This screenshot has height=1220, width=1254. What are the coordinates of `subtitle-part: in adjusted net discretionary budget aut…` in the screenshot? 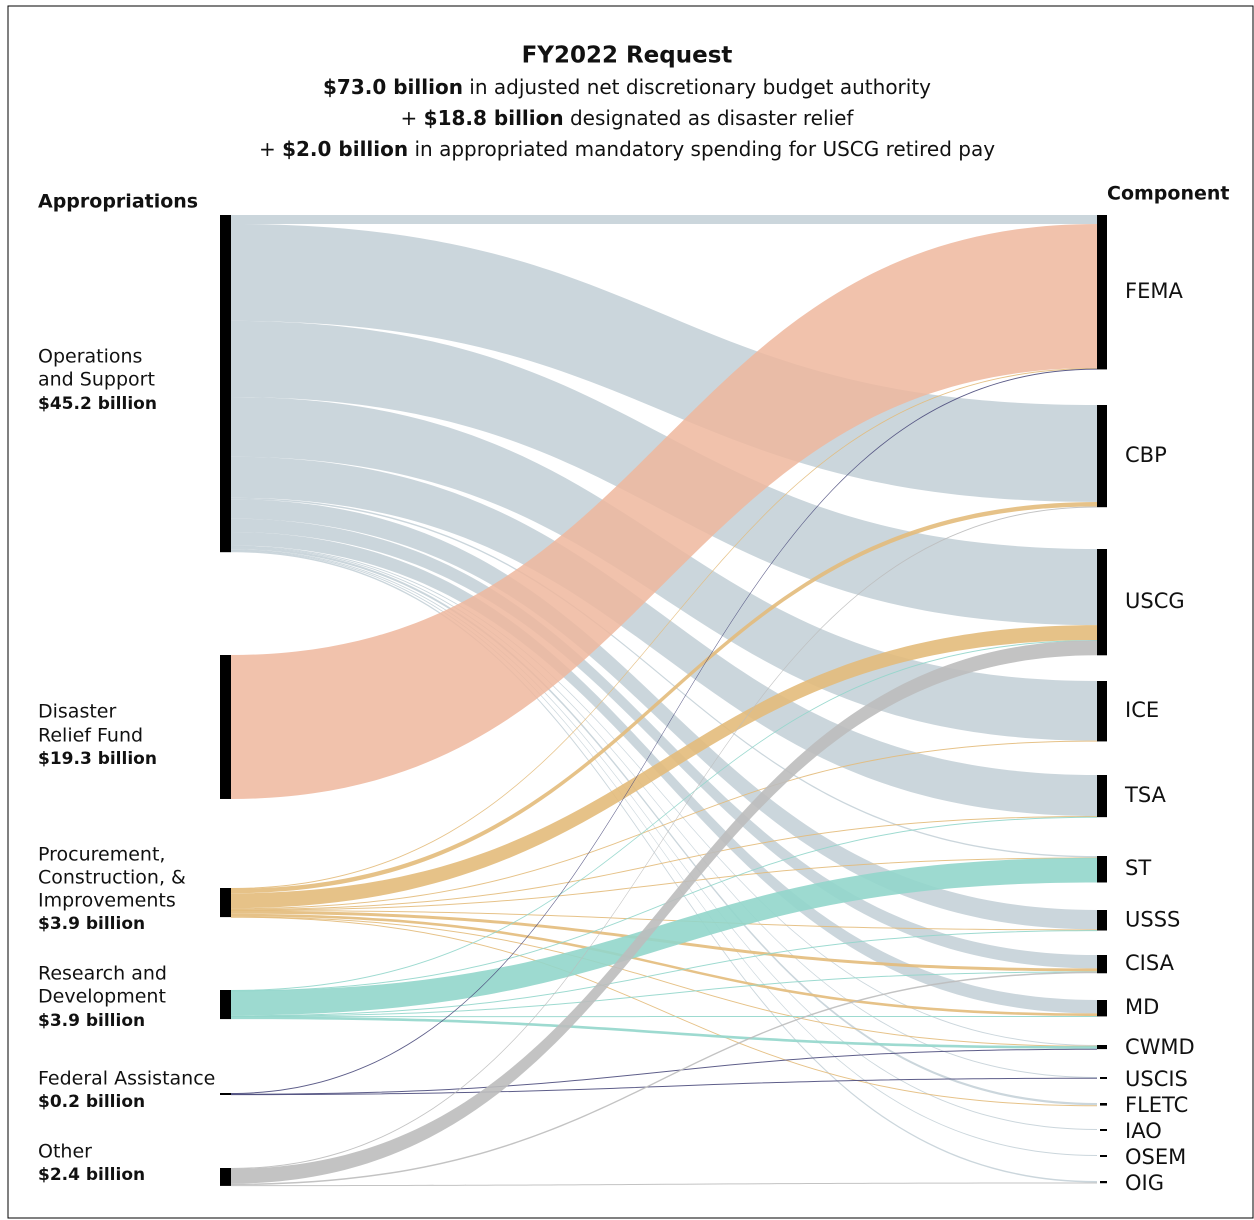 It's located at (697, 87).